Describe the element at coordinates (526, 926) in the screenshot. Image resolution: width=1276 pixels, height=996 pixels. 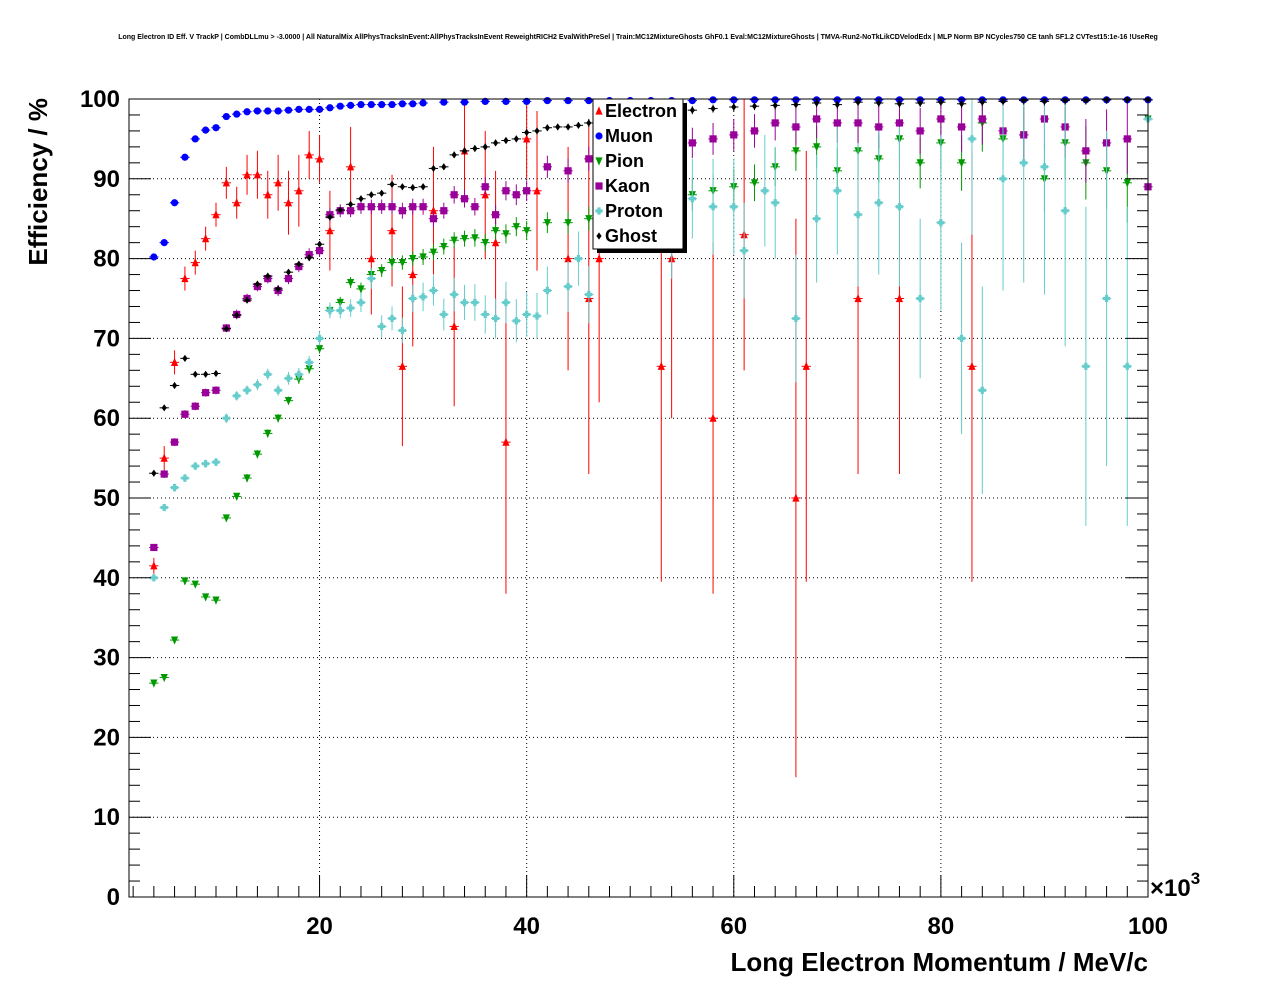
I see `x-tick-label: 40` at that location.